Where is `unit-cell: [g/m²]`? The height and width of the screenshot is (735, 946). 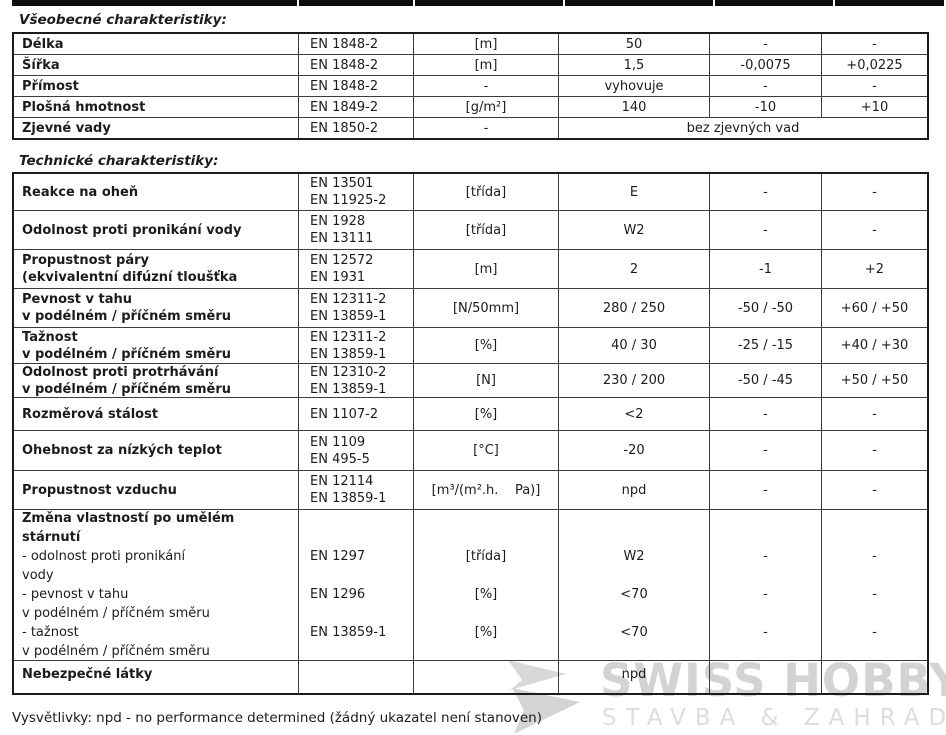 unit-cell: [g/m²] is located at coordinates (485, 107).